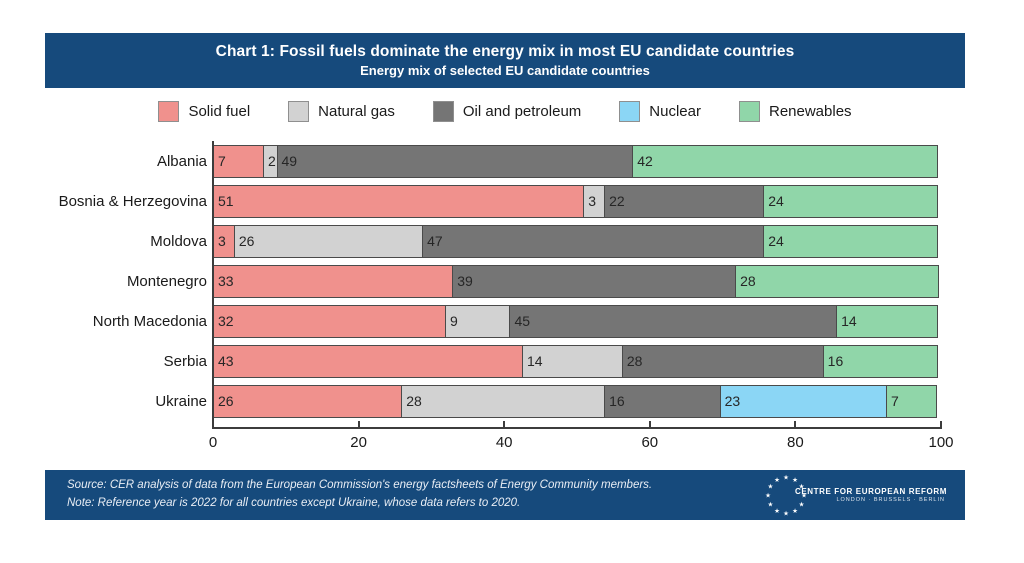 Image resolution: width=1024 pixels, height=563 pixels. What do you see at coordinates (435, 241) in the screenshot?
I see `segment-value: 47` at bounding box center [435, 241].